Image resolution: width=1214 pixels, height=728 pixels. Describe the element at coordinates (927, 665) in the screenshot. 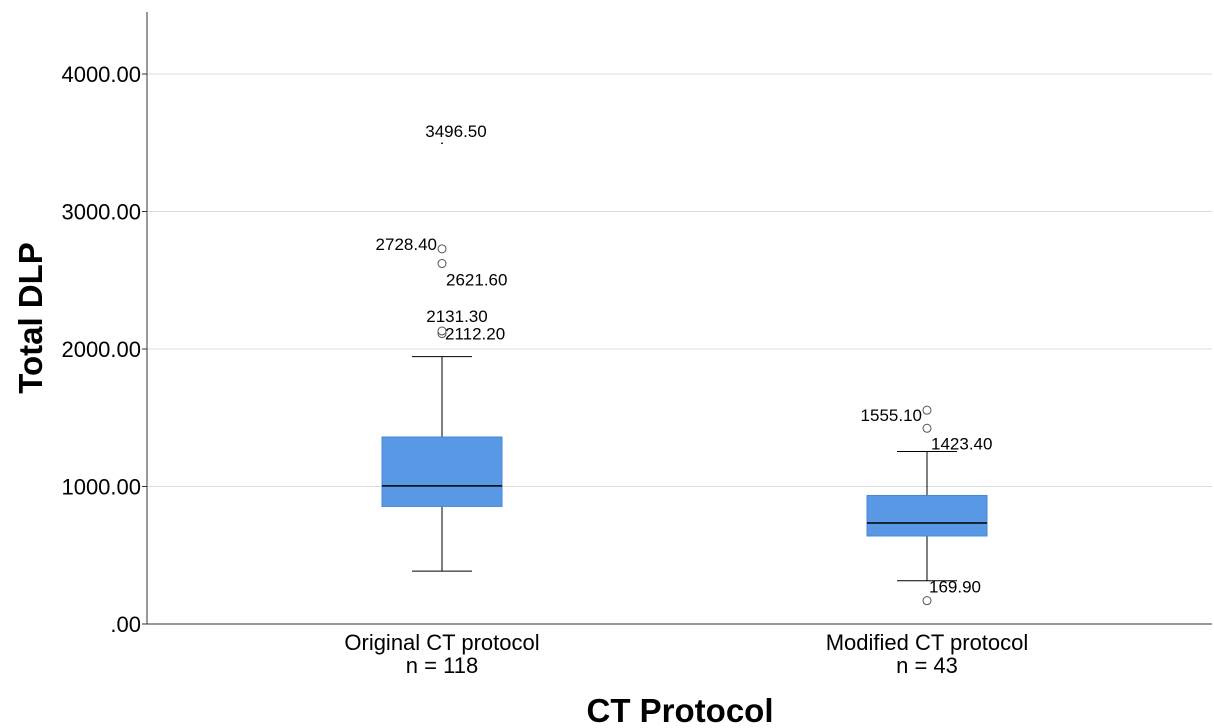

I see `category-n-label: n = 43` at that location.